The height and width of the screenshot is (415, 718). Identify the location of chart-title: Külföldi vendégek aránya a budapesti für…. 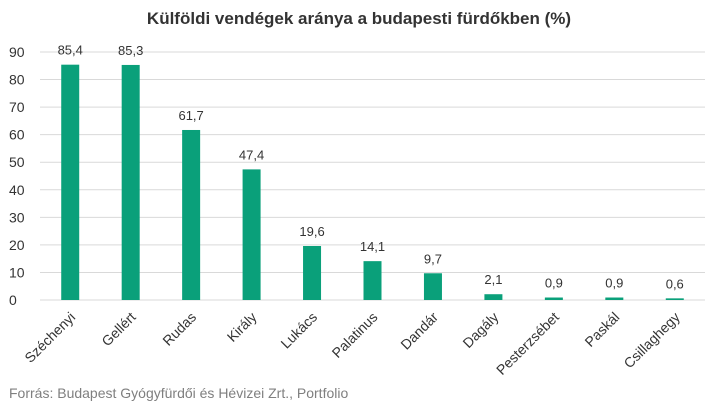
(359, 18).